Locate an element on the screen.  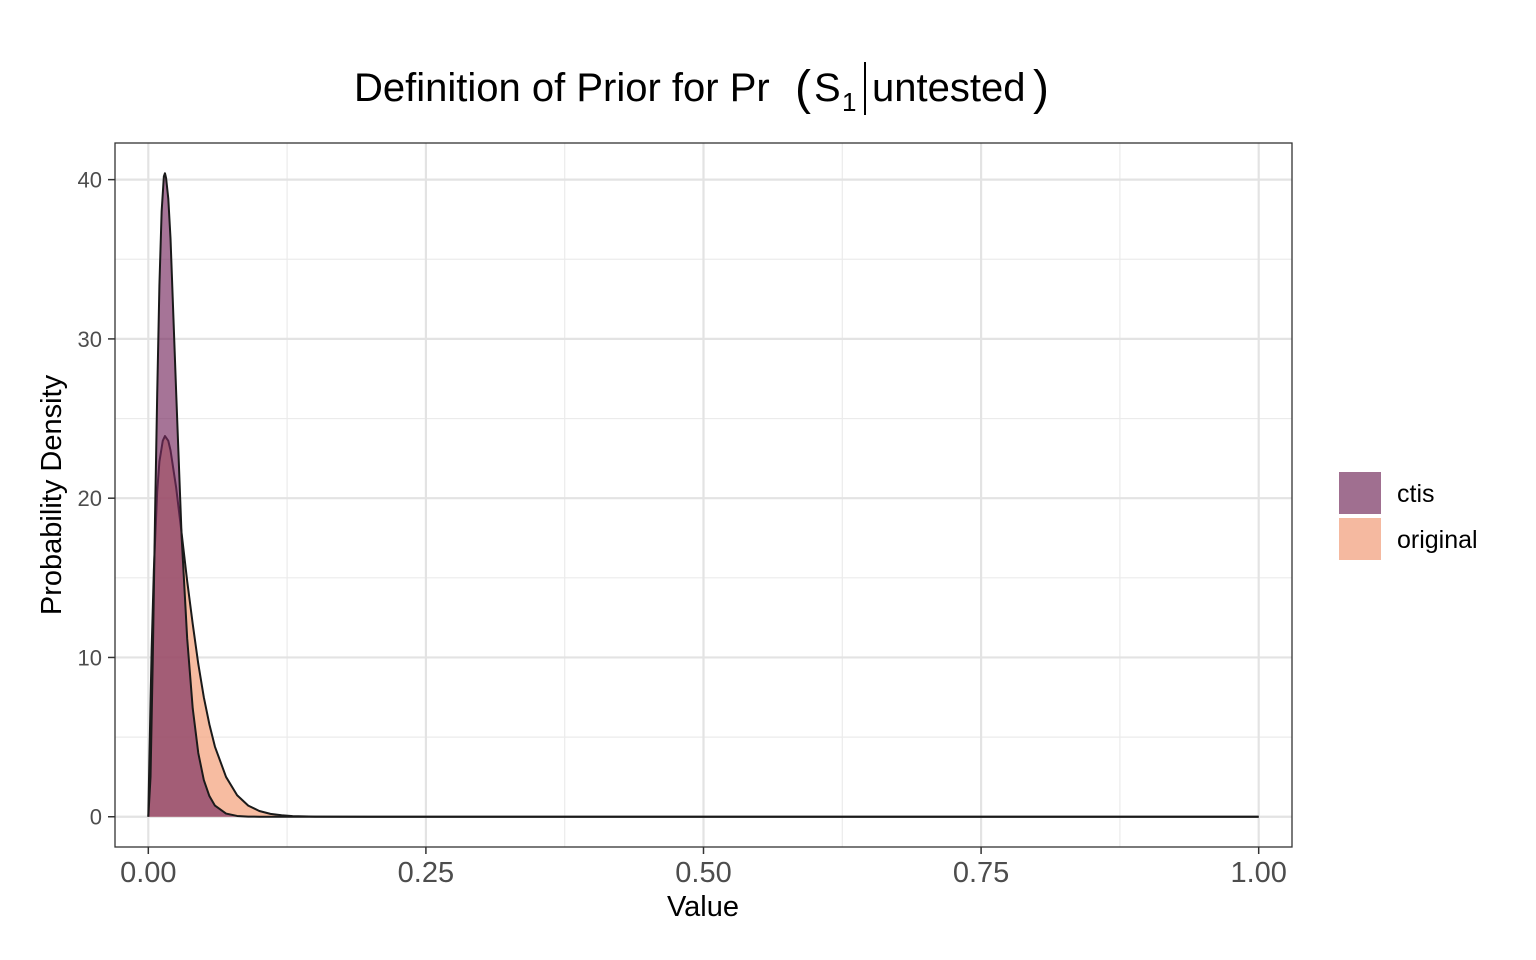
y-tick-label-1: 10 is located at coordinates (90, 657).